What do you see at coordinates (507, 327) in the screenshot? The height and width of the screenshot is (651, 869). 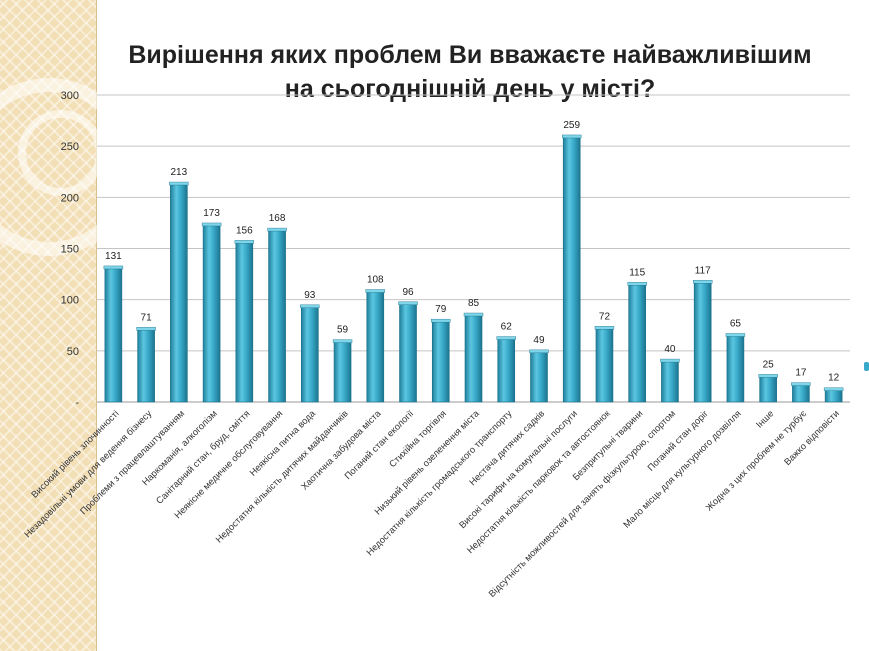 I see `data-label: 62` at bounding box center [507, 327].